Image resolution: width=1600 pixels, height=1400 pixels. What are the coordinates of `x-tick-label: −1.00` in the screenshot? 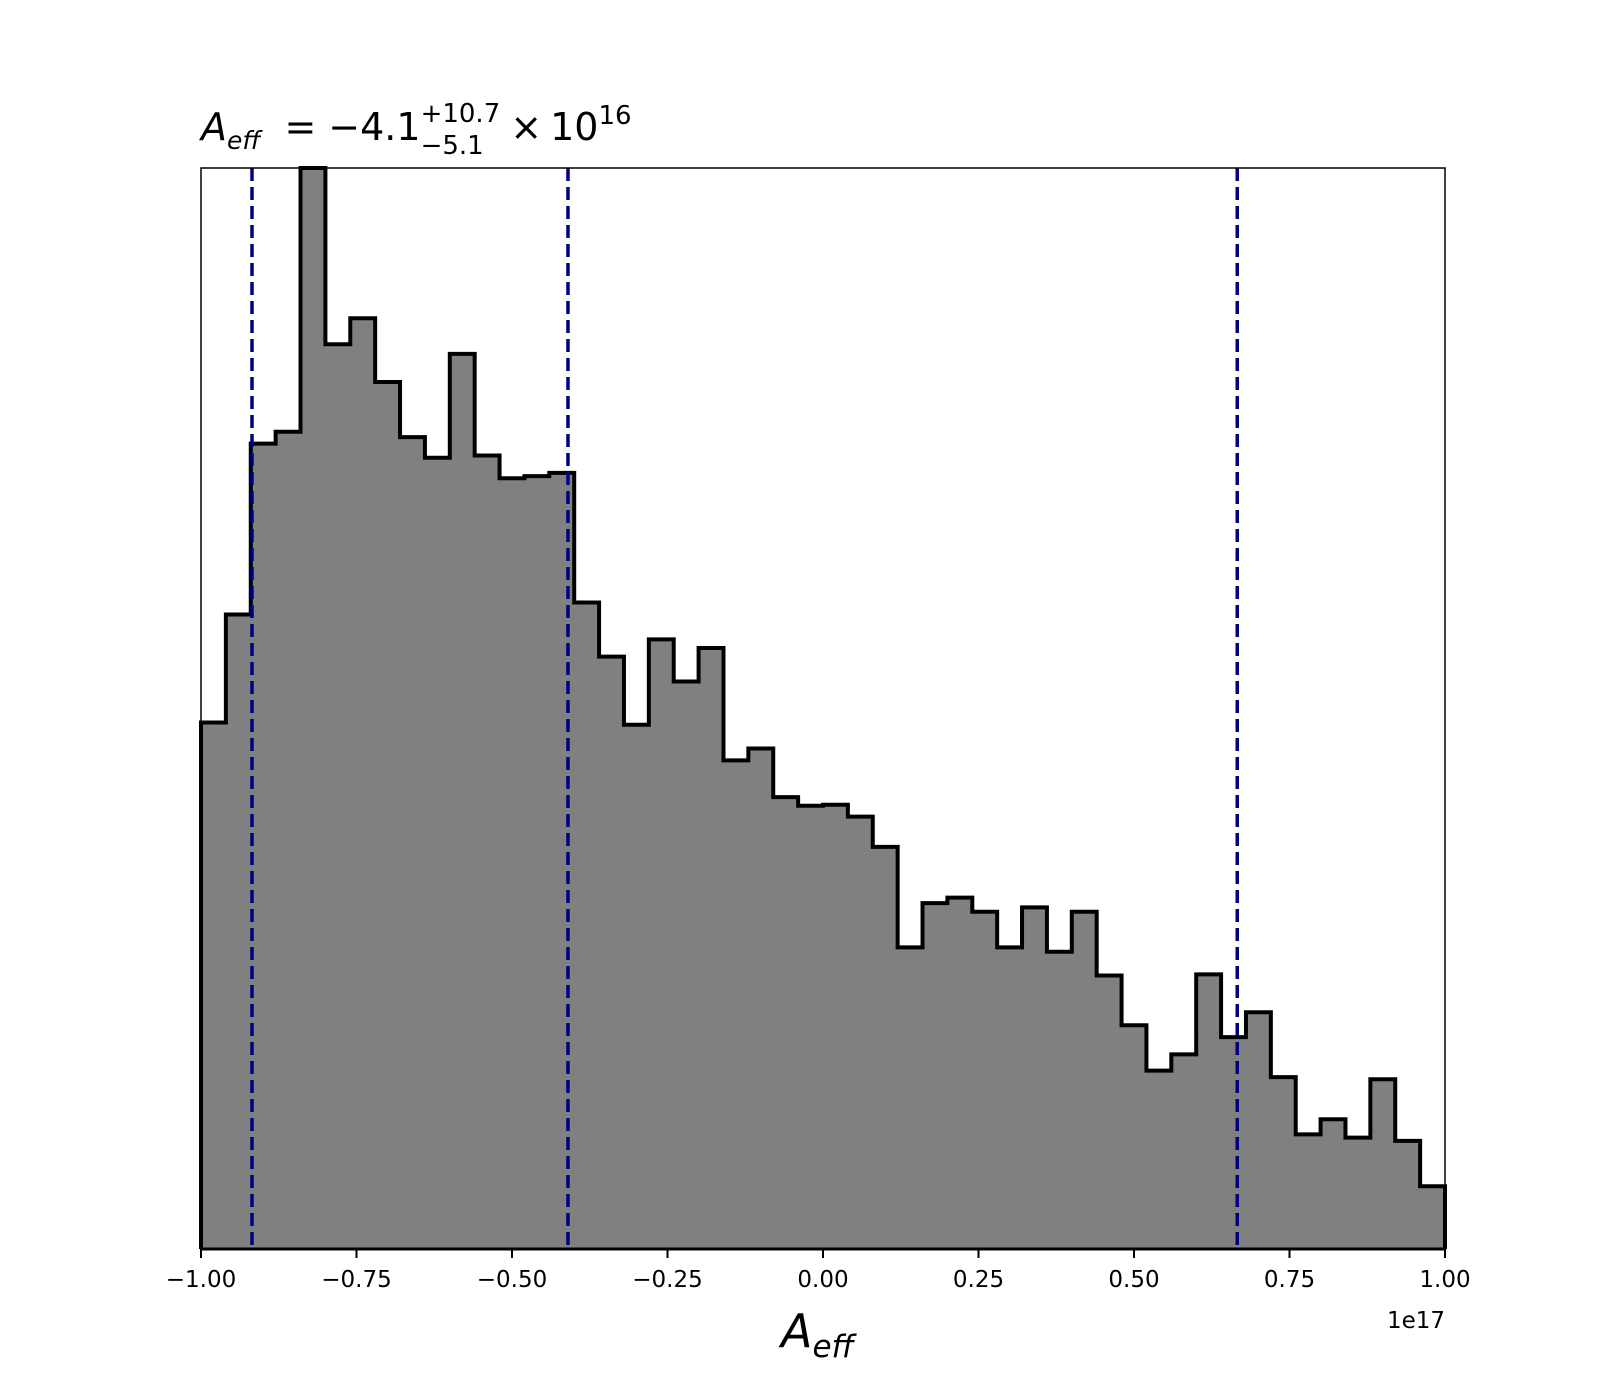 It's located at (201, 1280).